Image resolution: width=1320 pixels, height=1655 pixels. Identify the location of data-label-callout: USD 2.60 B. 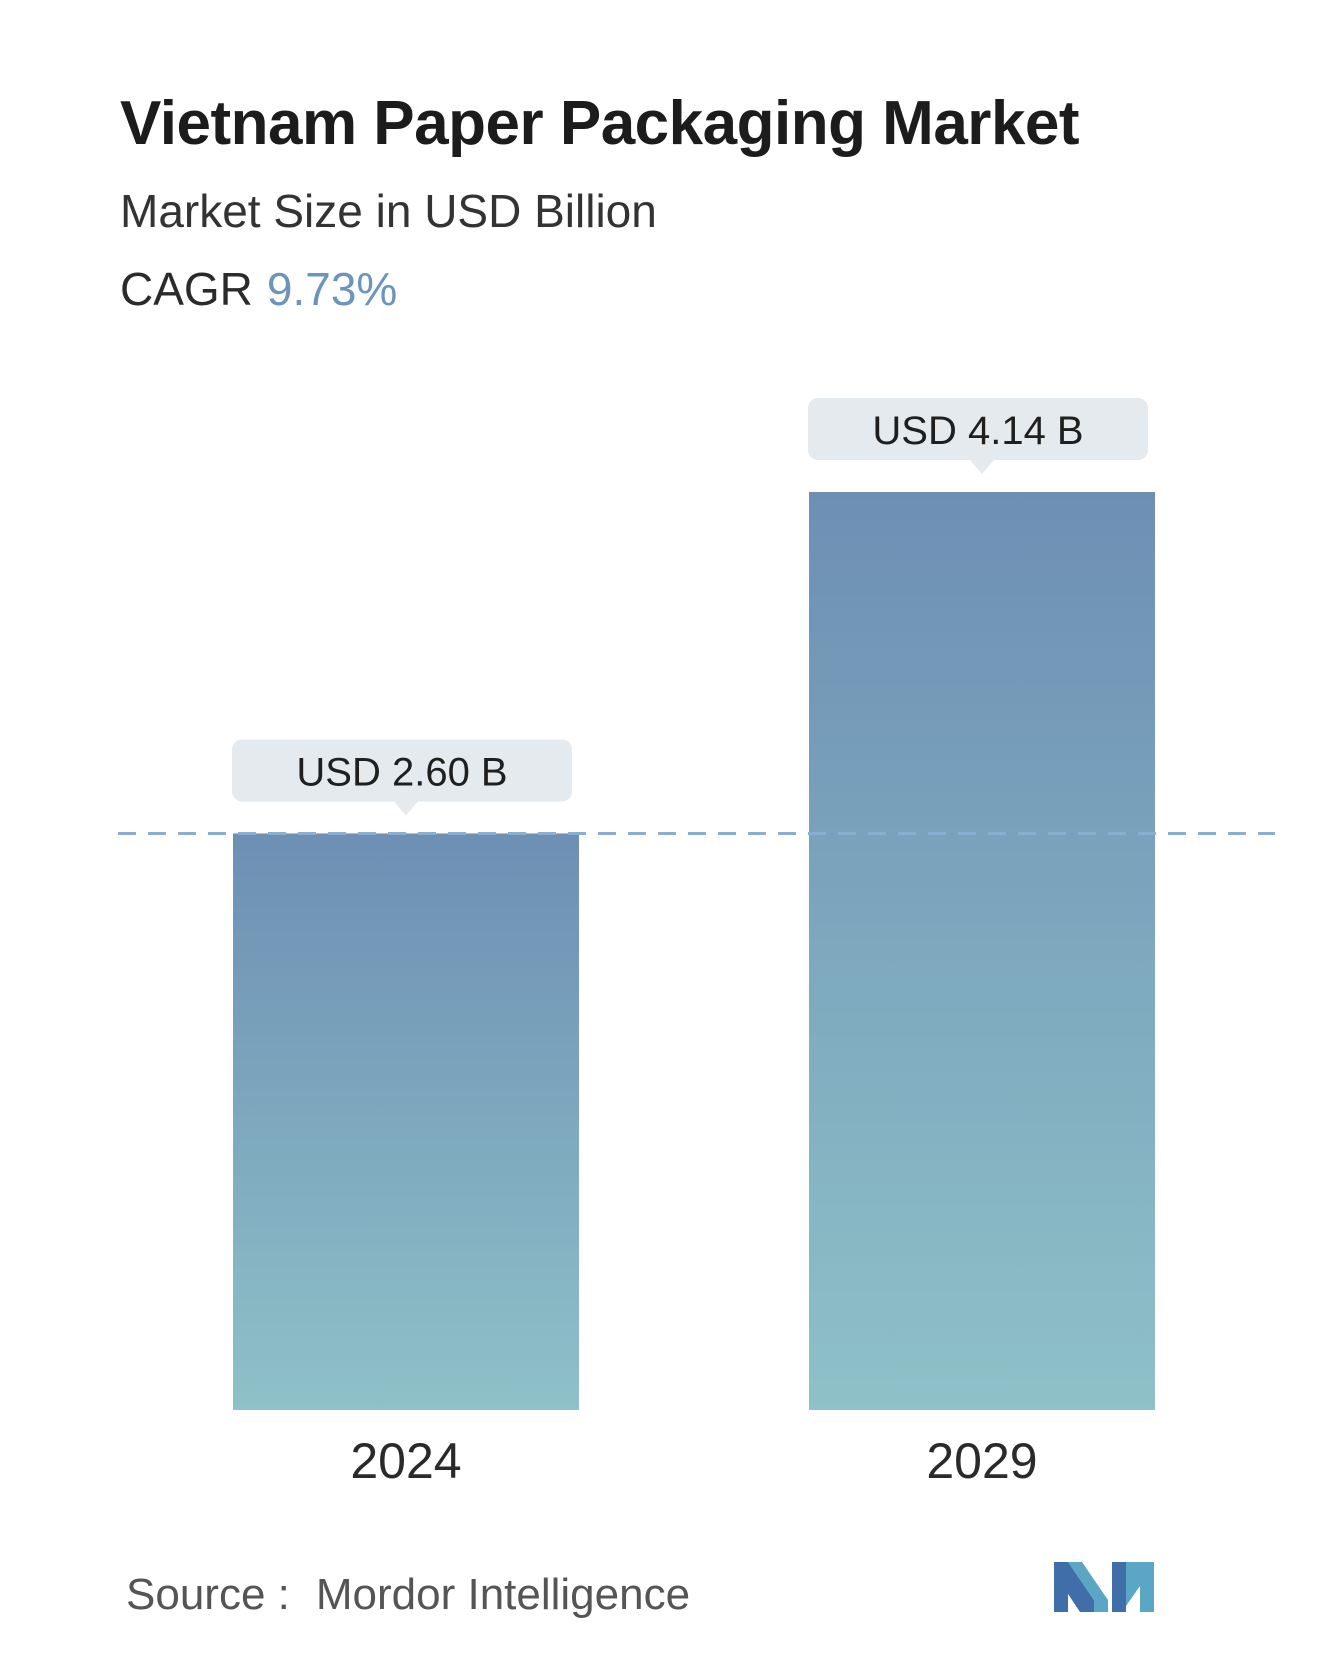
(402, 777).